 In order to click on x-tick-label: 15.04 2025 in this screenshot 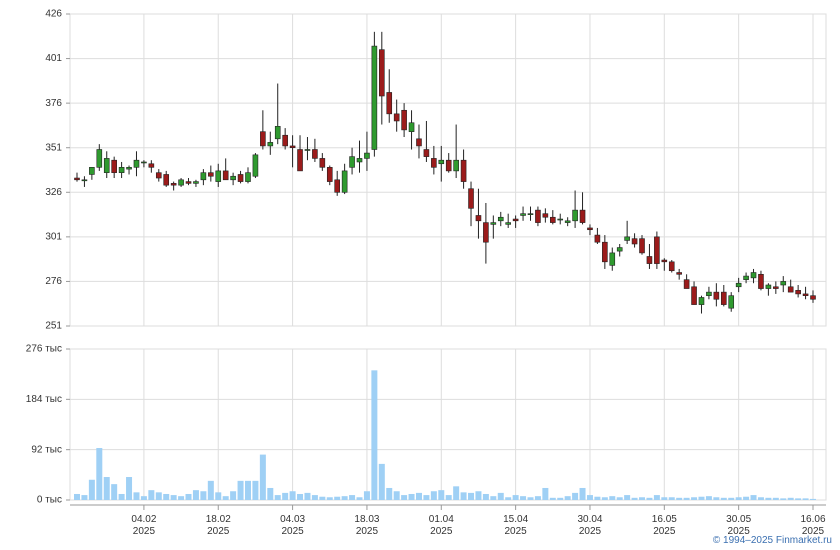, I will do `click(516, 525)`.